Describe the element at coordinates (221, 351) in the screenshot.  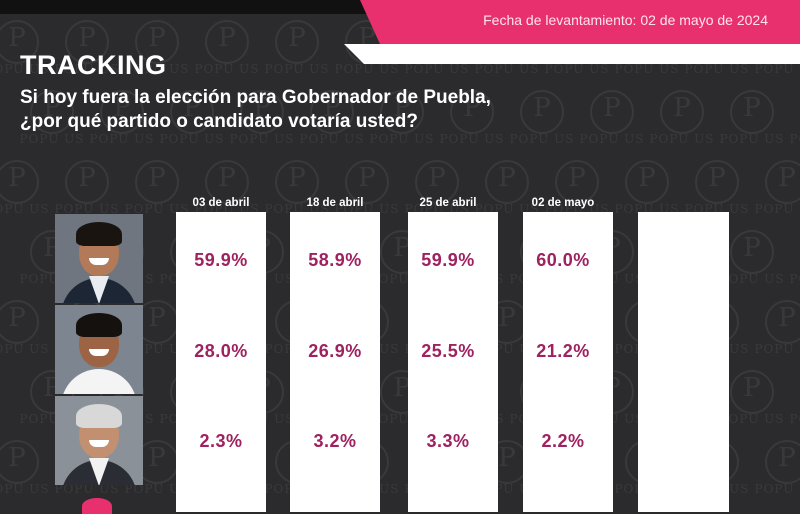
I see `value-cell: 28.0%` at that location.